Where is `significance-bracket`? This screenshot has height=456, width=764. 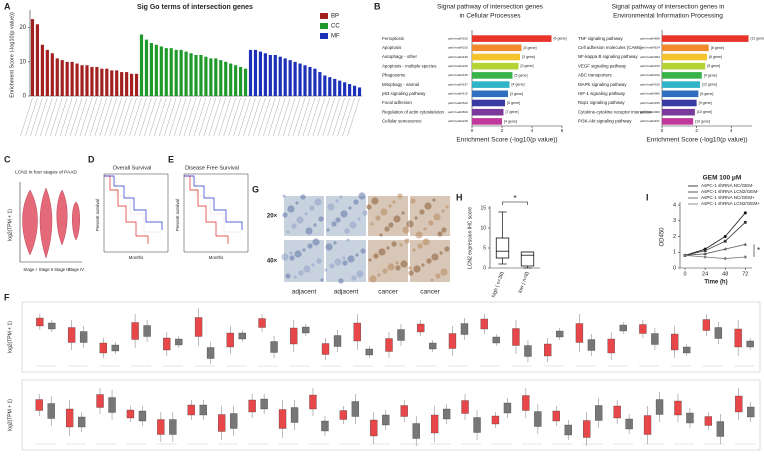 significance-bracket is located at coordinates (515, 203).